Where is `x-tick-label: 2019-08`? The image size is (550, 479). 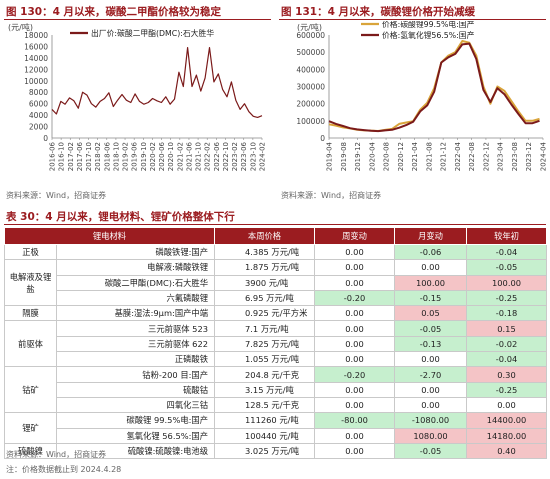
x-tick-label: 2019-08 is located at coordinates (344, 156).